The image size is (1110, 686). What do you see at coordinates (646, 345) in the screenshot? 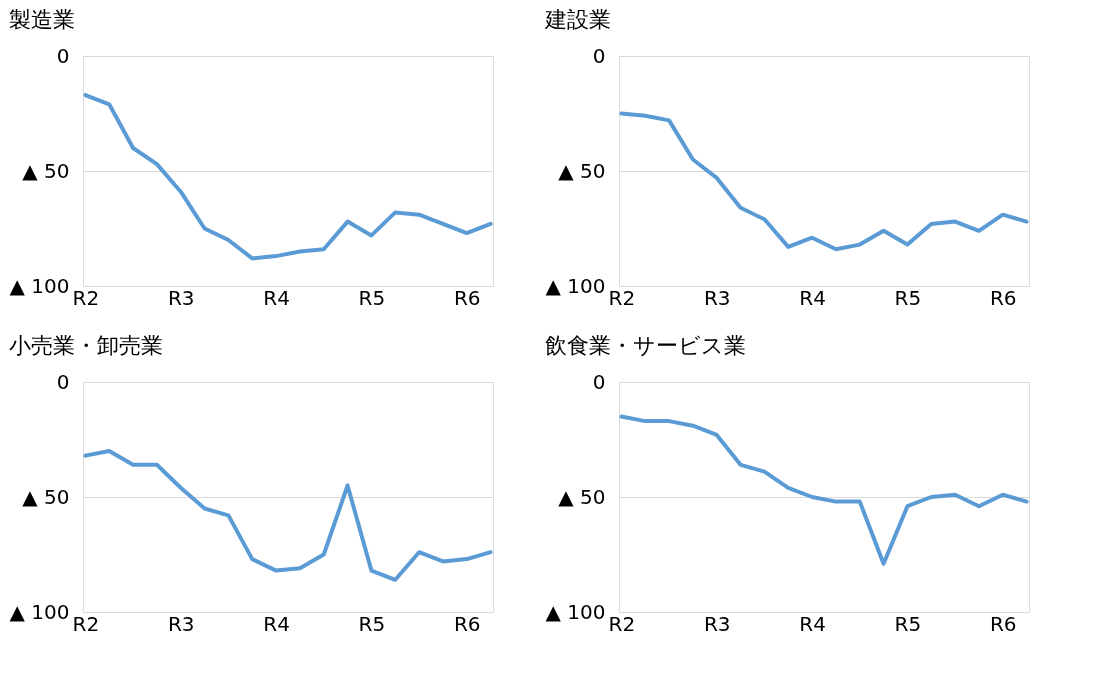
I see `chart-title: 飲食業・サービス業` at bounding box center [646, 345].